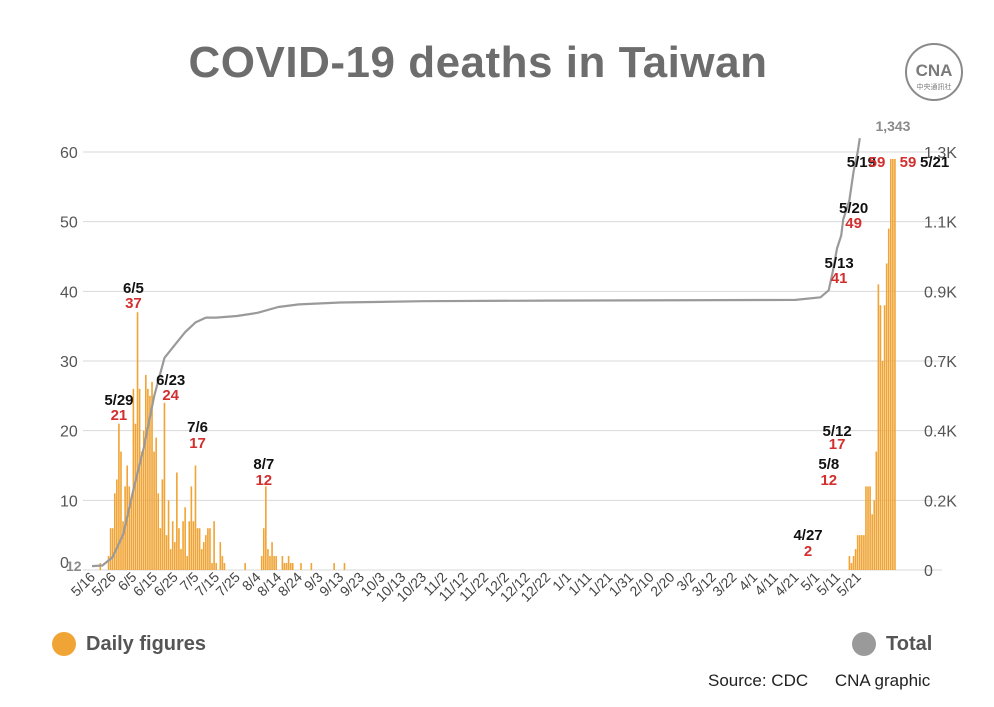  I want to click on x-axis-tick-label: 3/22, so click(724, 584).